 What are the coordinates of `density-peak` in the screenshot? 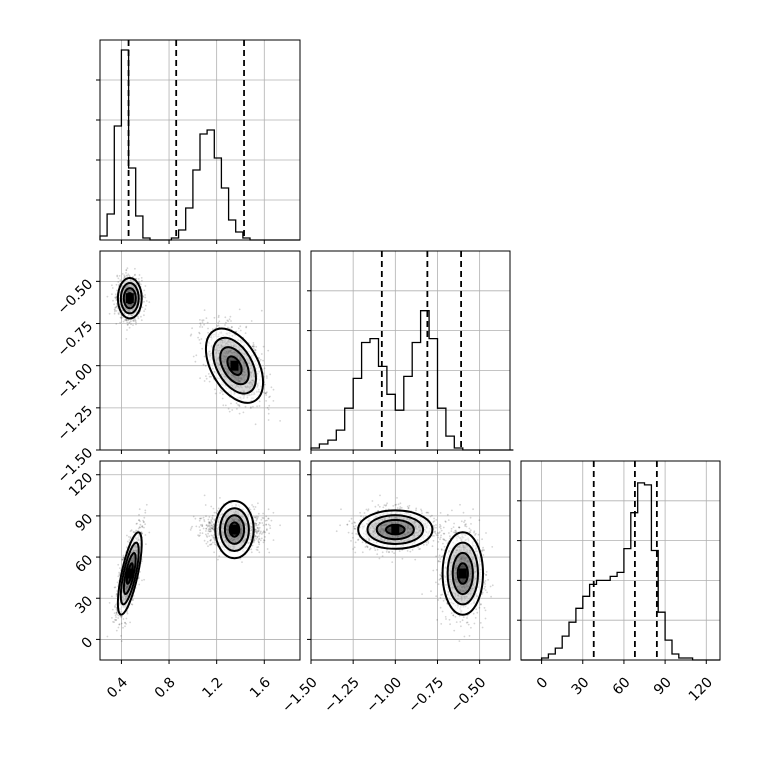 It's located at (129, 298).